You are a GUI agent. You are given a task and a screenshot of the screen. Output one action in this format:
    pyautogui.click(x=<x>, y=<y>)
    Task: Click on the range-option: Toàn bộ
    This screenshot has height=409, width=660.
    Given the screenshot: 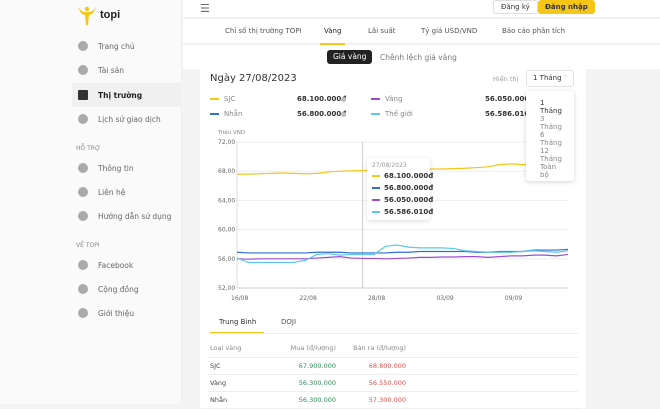 What is the action you would take?
    pyautogui.click(x=548, y=171)
    